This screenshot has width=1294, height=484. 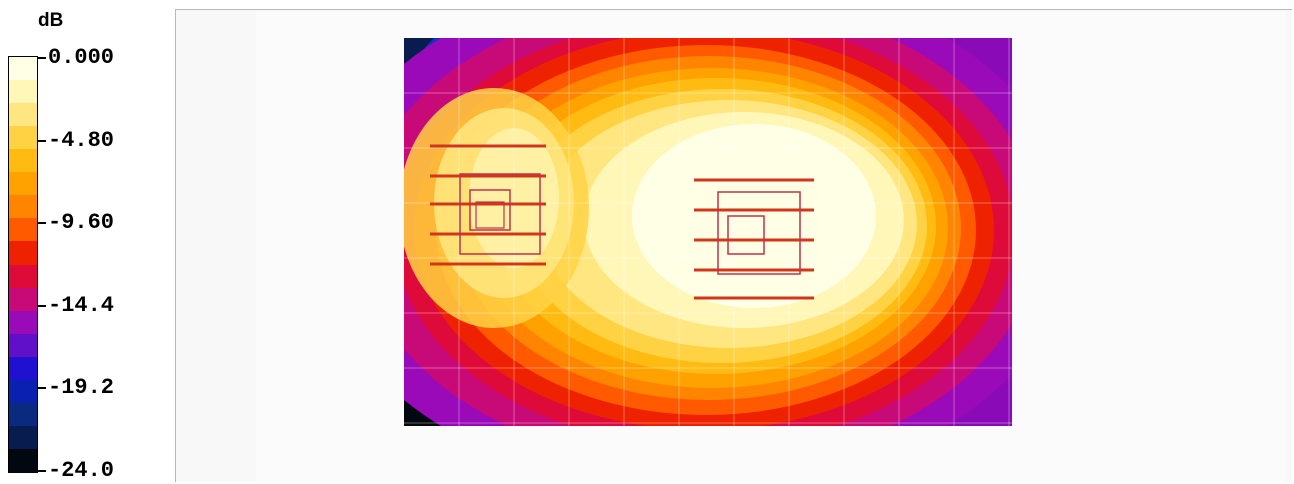 I want to click on colorbar-tick-label: -14.4, so click(x=81, y=305).